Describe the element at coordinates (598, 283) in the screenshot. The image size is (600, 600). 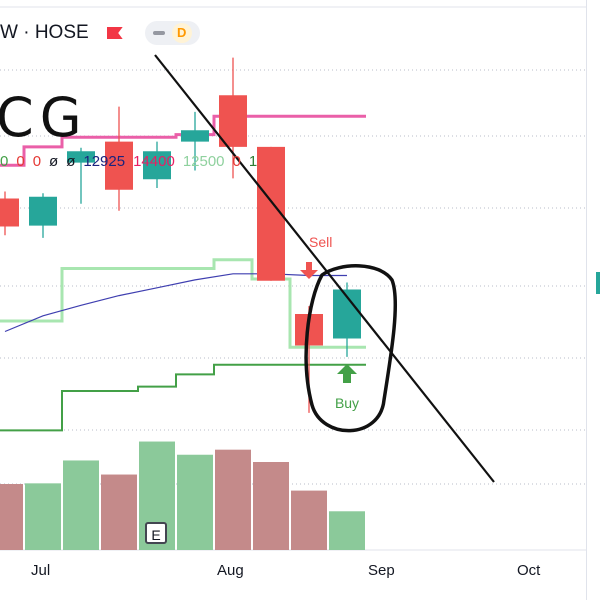
I see `last-price-marker` at that location.